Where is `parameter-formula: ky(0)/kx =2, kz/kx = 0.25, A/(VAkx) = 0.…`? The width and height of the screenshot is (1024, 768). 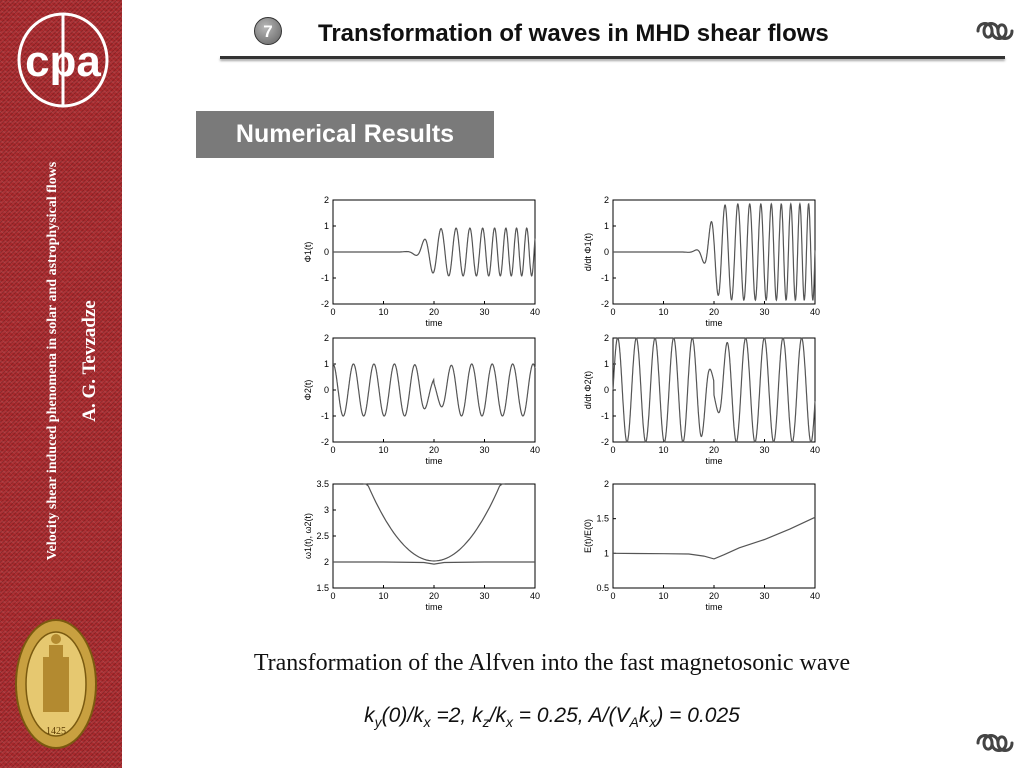 parameter-formula: ky(0)/kx =2, kz/kx = 0.25, A/(VAkx) = 0.… is located at coordinates (552, 717).